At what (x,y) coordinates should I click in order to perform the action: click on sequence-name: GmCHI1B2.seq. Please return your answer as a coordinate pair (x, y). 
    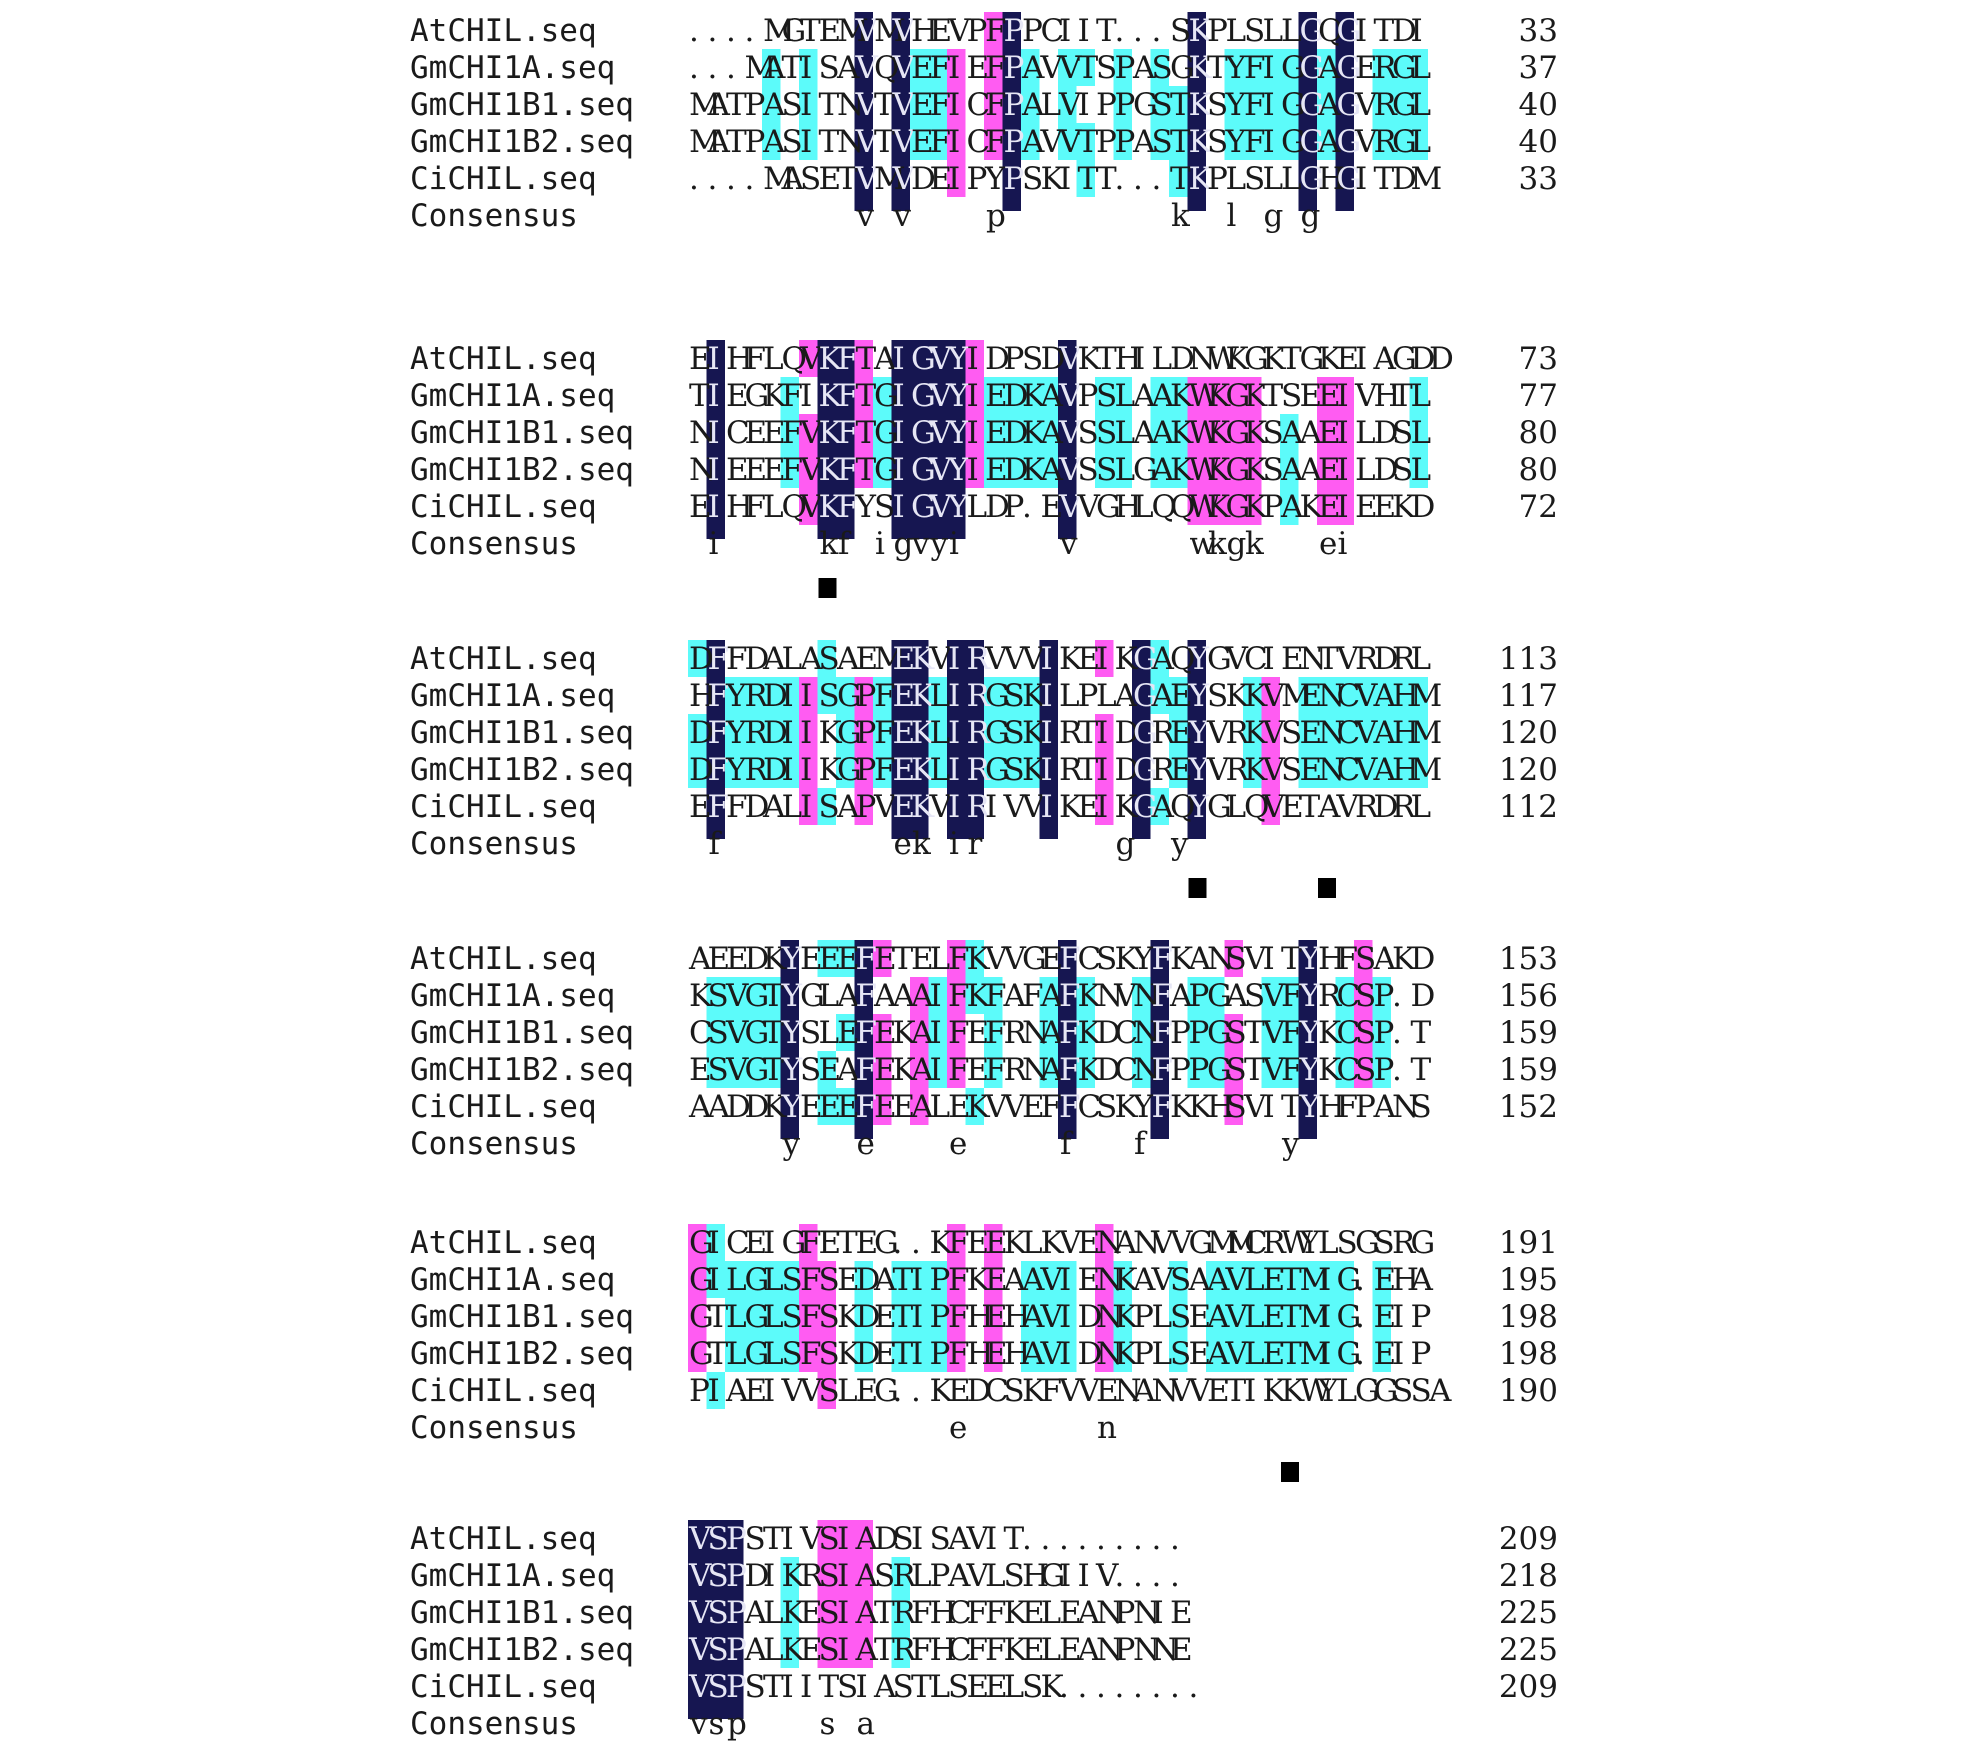
    Looking at the image, I should click on (522, 770).